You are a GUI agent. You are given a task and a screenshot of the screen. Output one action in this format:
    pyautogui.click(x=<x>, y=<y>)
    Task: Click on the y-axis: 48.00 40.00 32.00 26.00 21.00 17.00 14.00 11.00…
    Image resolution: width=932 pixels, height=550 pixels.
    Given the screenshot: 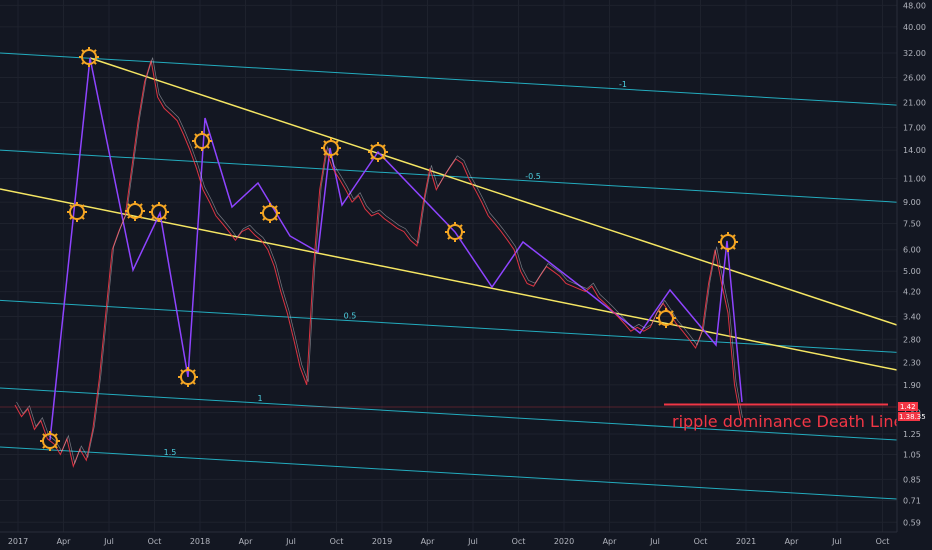 What is the action you would take?
    pyautogui.click(x=914, y=264)
    